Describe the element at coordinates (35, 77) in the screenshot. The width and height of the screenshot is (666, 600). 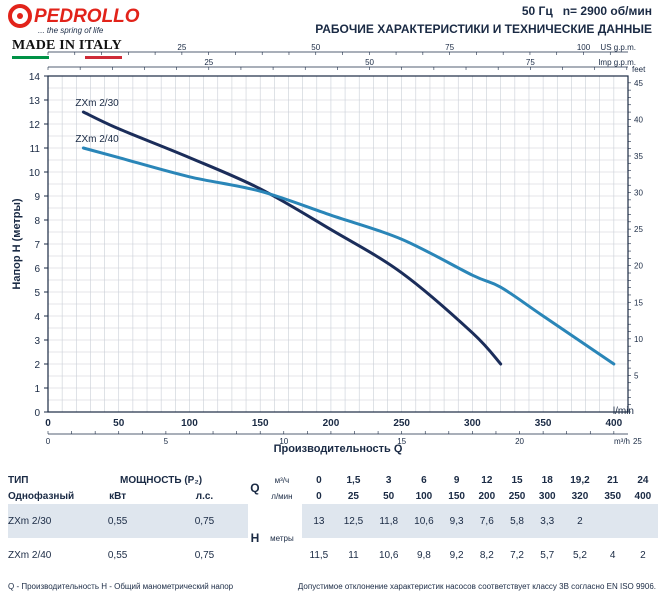
I see `y-tick-label: 14` at that location.